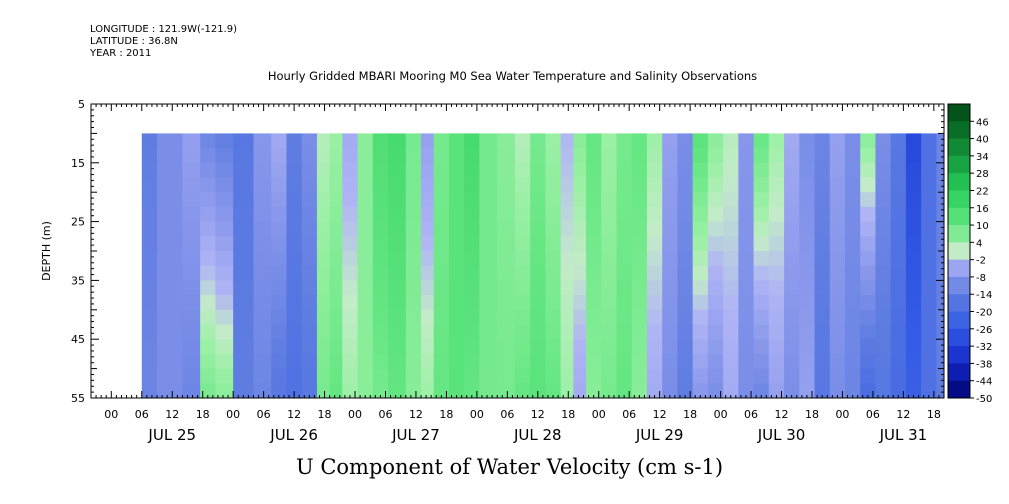  What do you see at coordinates (959, 251) in the screenshot?
I see `colorbar-frame` at bounding box center [959, 251].